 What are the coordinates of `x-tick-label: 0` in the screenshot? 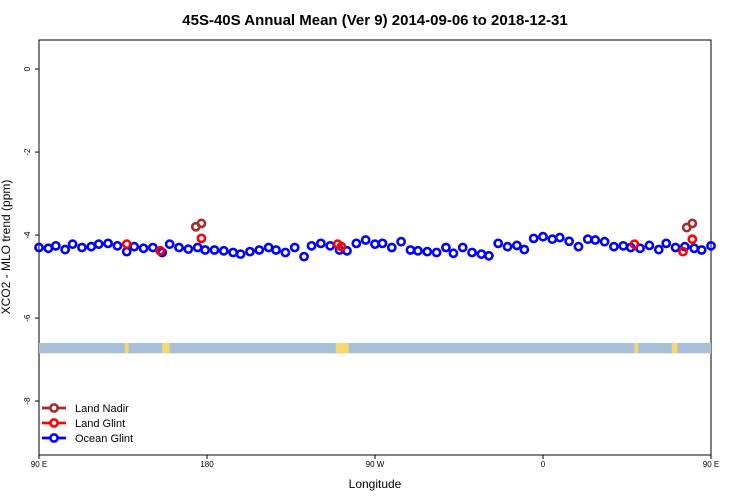 It's located at (543, 464).